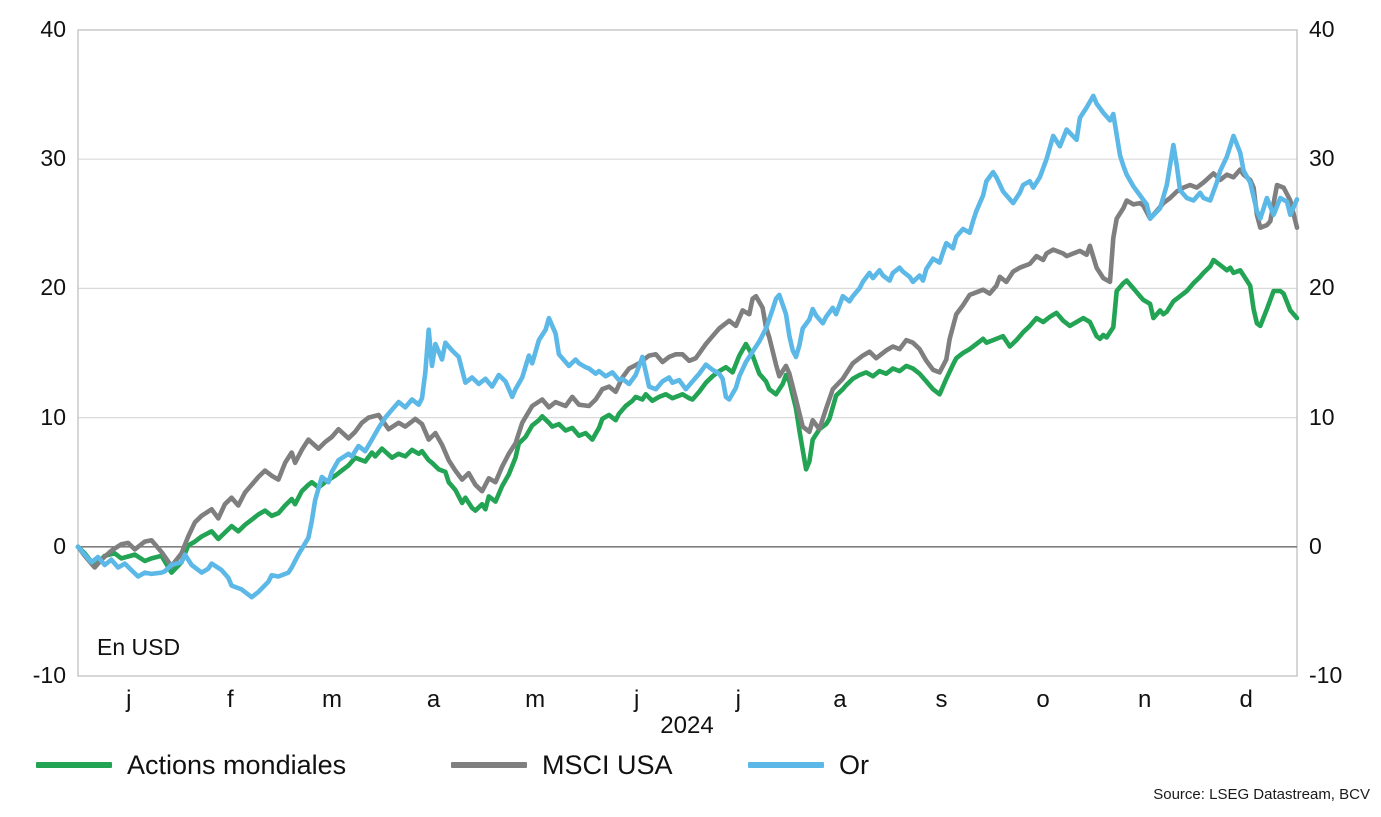 The image size is (1381, 817). Describe the element at coordinates (489, 765) in the screenshot. I see `legend-swatch-msci-usa-icon` at that location.